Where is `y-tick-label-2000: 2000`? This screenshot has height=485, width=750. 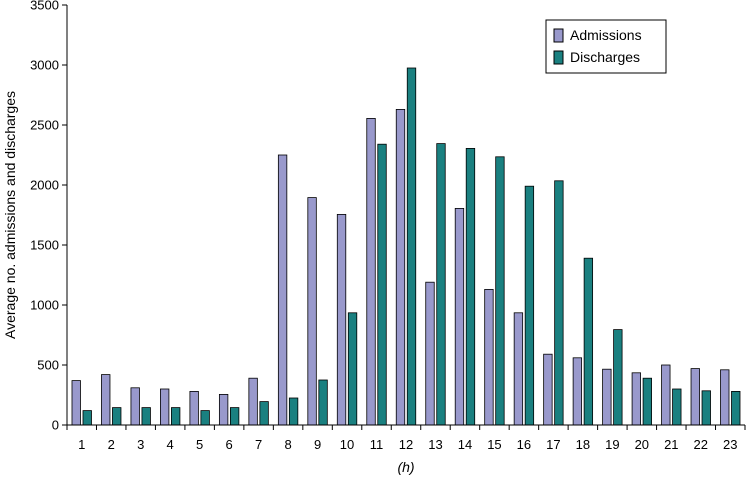 y-tick-label-2000: 2000 is located at coordinates (44, 185).